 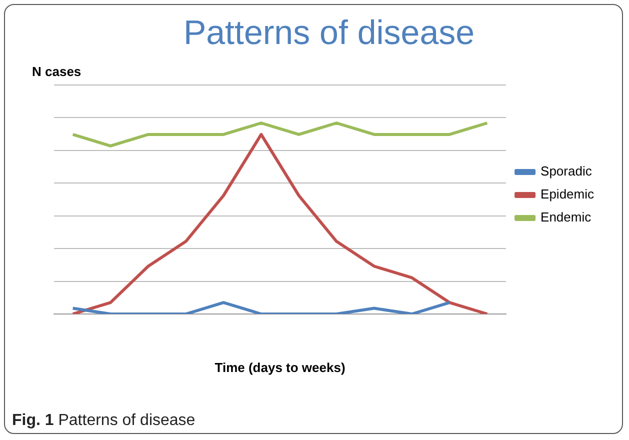 What do you see at coordinates (104, 421) in the screenshot?
I see `caption: Fig. 1 Patterns of disease` at bounding box center [104, 421].